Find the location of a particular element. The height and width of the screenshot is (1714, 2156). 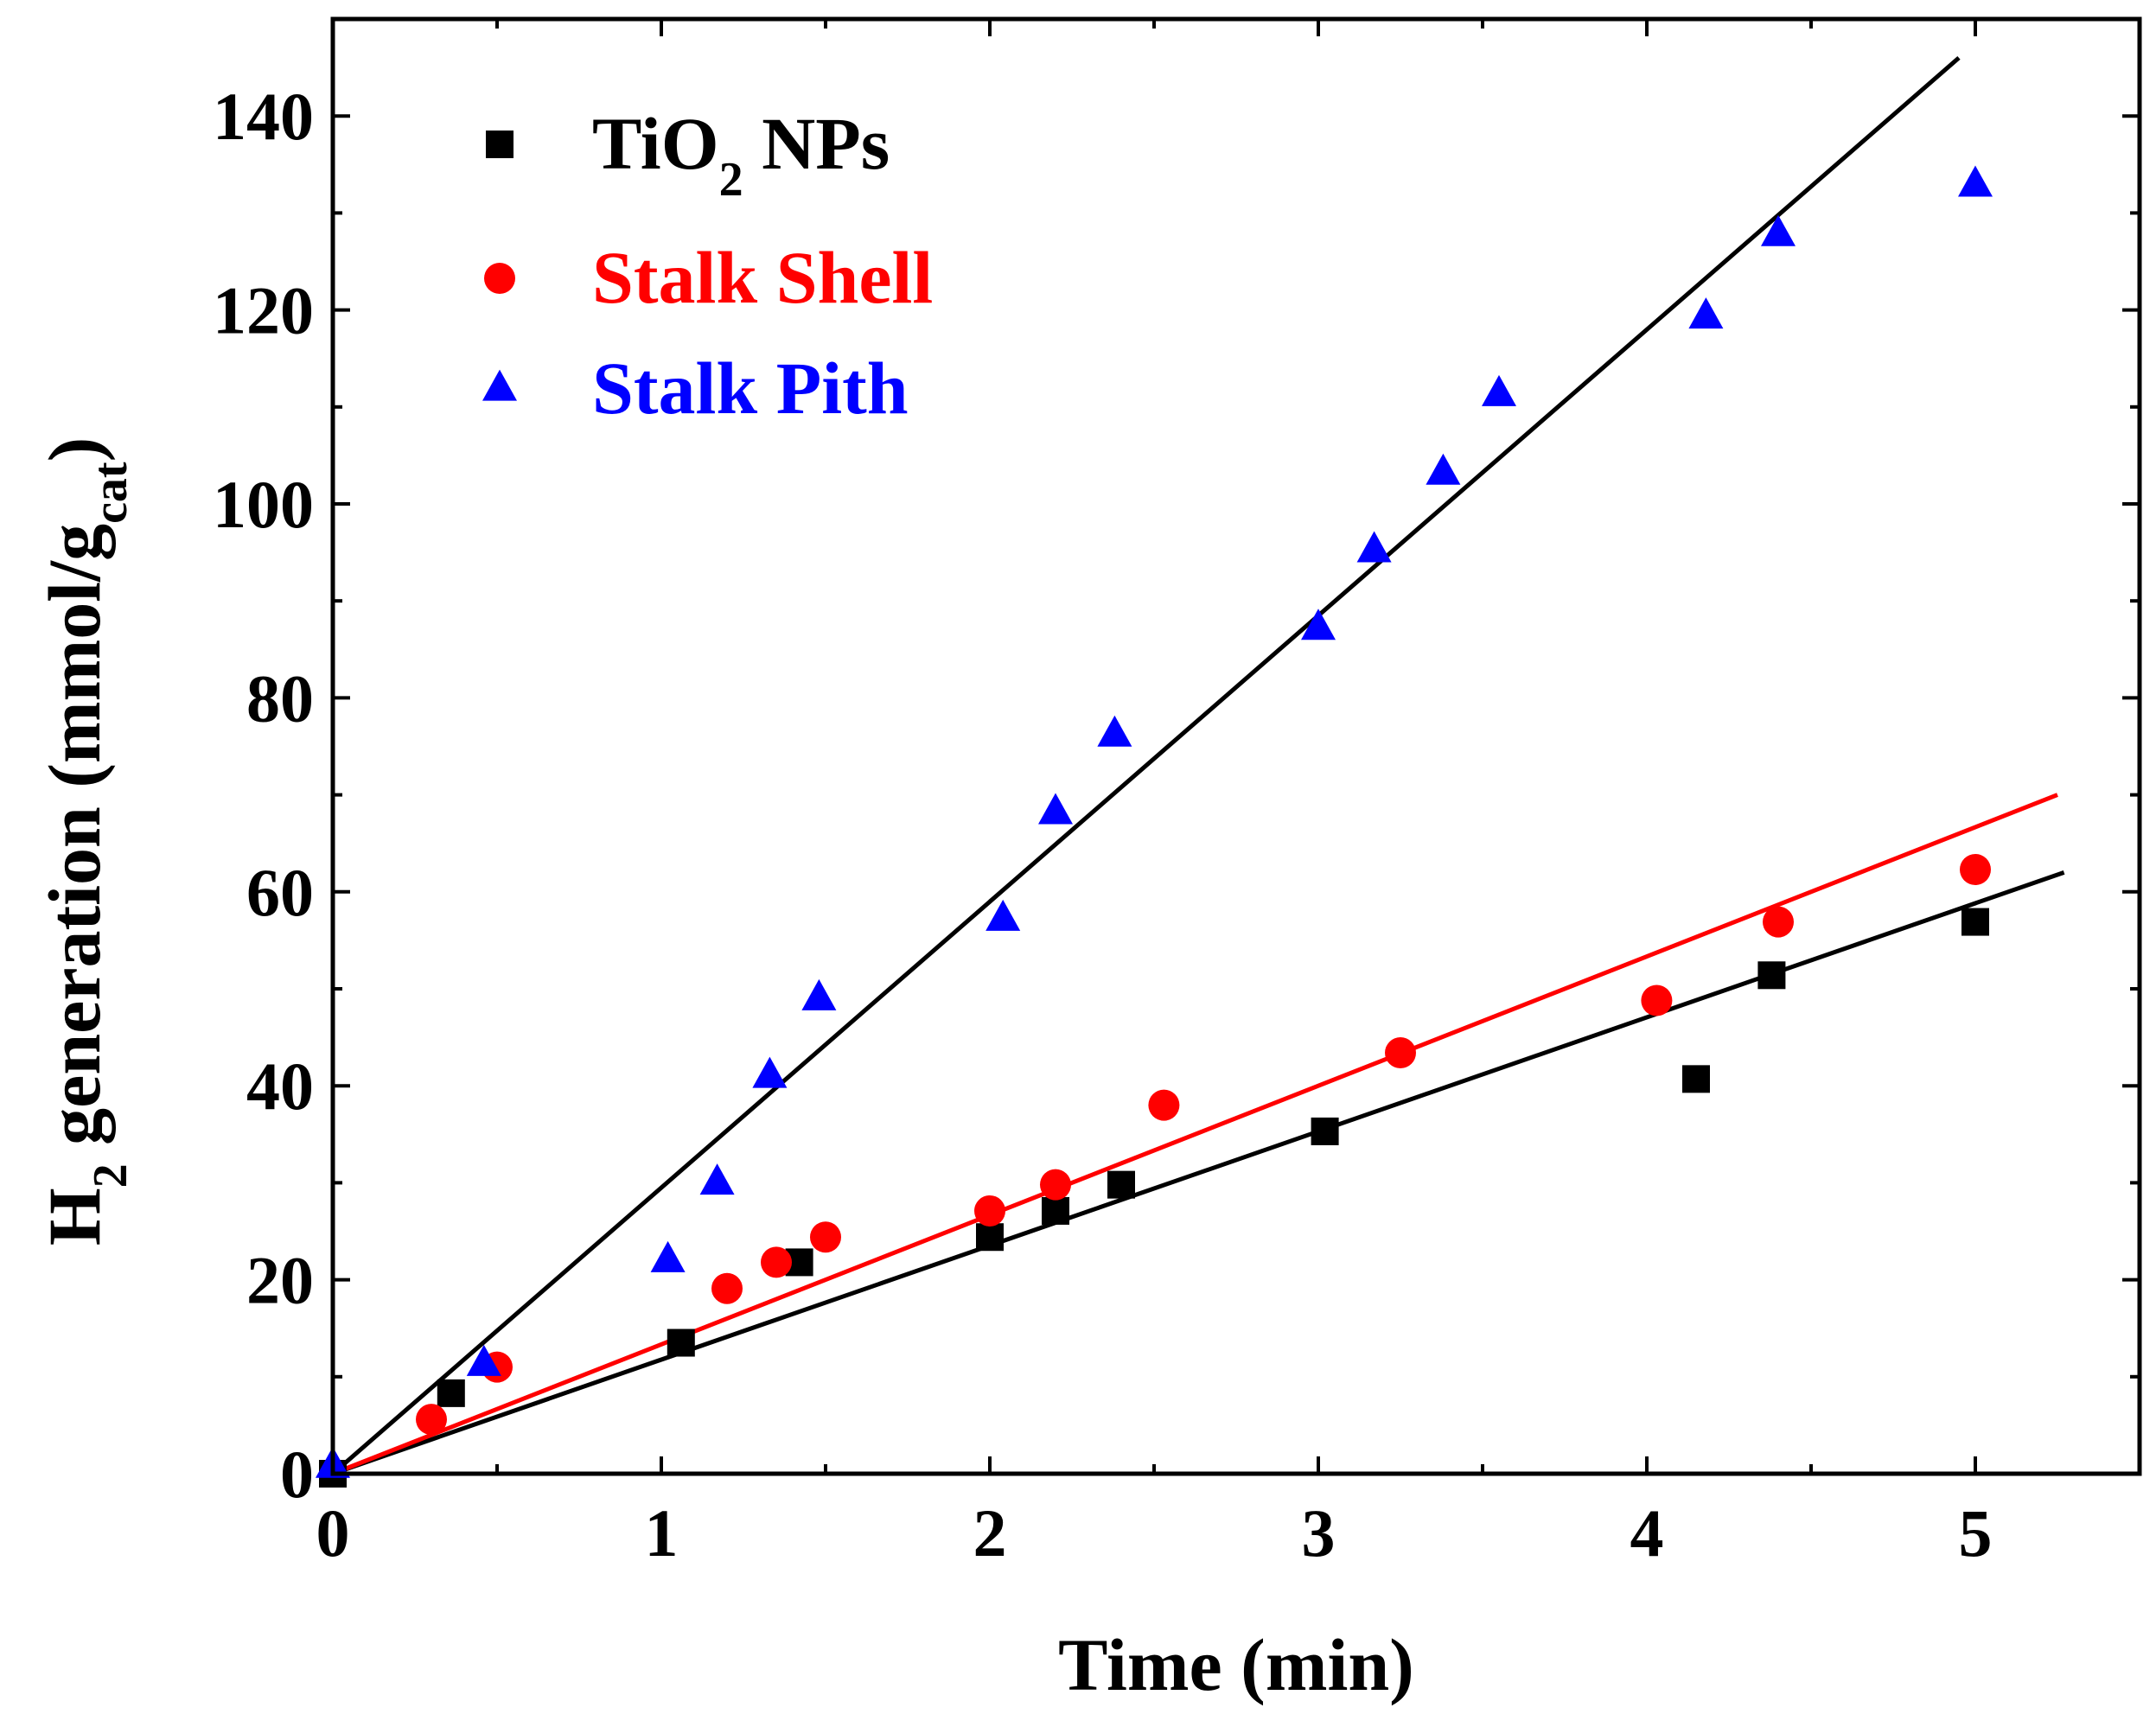

y-tick-label: 60 is located at coordinates (280, 893).